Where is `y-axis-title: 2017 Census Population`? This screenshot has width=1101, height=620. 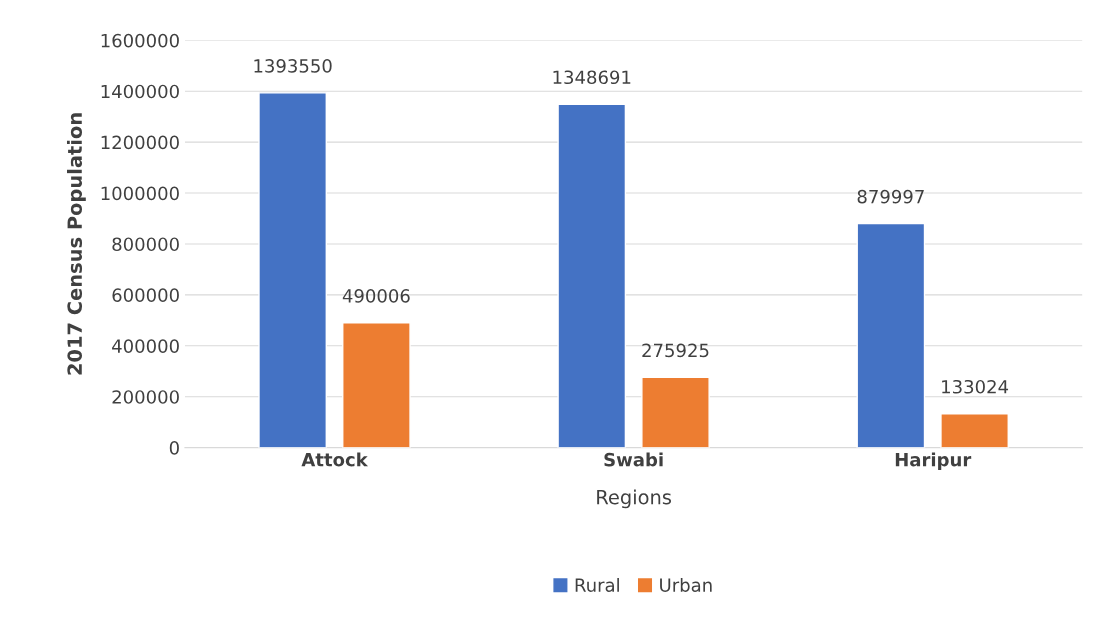
y-axis-title: 2017 Census Population is located at coordinates (76, 244).